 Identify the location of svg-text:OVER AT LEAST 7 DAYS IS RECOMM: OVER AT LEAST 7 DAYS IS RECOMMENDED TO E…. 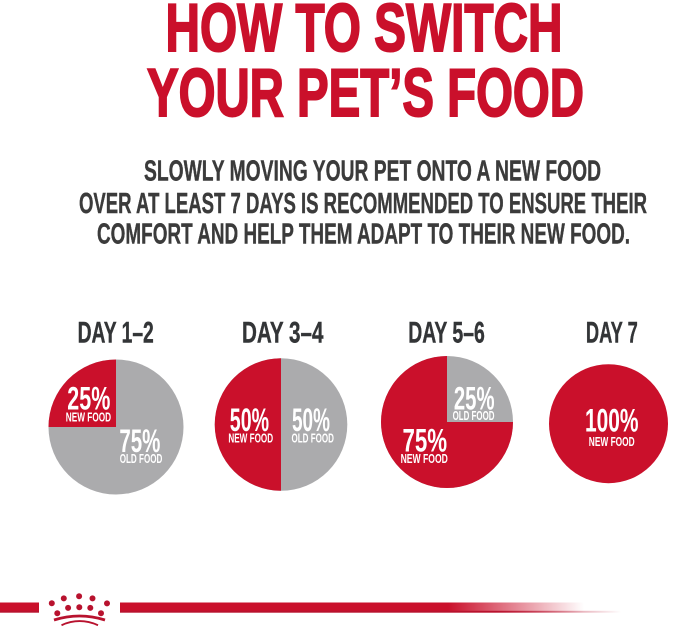
(363, 204).